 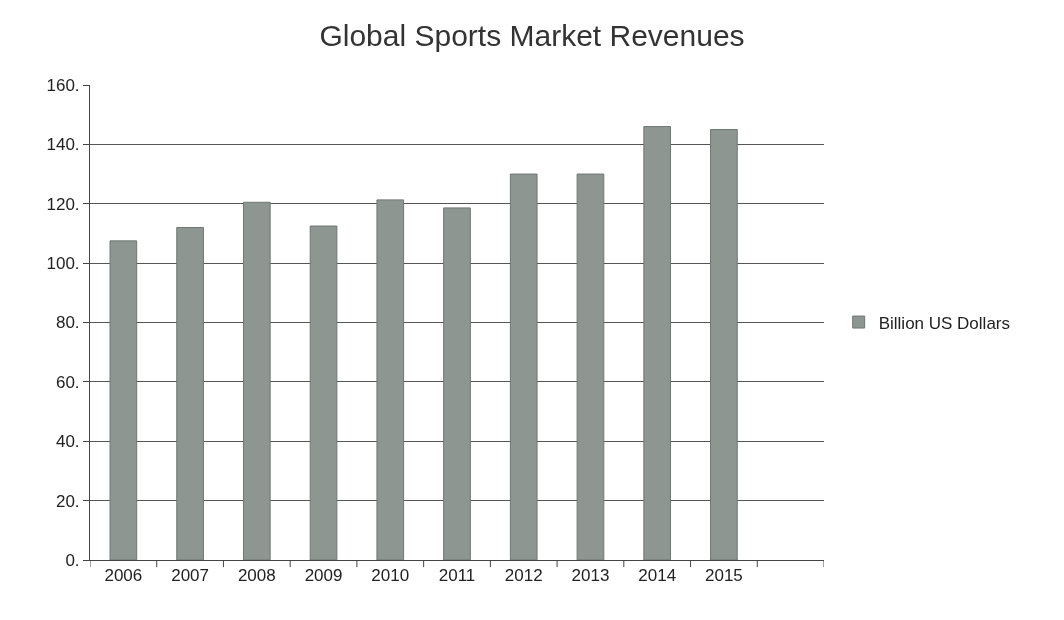 I want to click on y-tick-label: 60., so click(x=67, y=382).